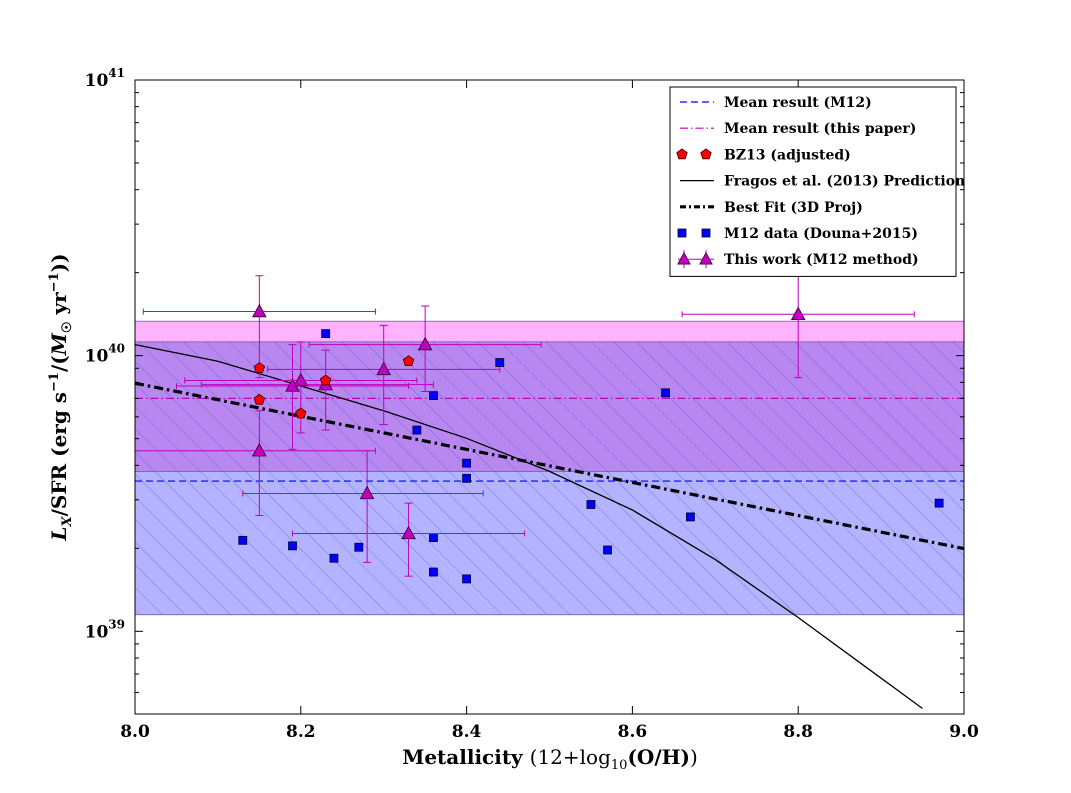 This screenshot has height=793, width=1071. I want to click on y-tick-label: 1039, so click(105, 629).